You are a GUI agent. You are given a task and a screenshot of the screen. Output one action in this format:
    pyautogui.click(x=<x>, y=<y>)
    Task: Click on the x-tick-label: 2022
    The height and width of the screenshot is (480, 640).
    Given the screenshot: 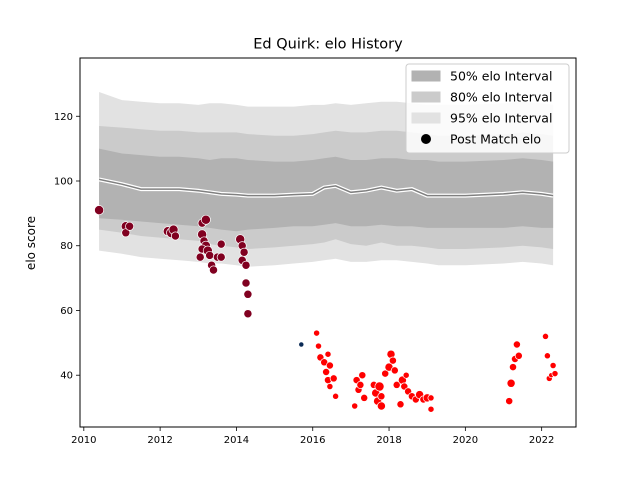 What is the action you would take?
    pyautogui.click(x=541, y=440)
    